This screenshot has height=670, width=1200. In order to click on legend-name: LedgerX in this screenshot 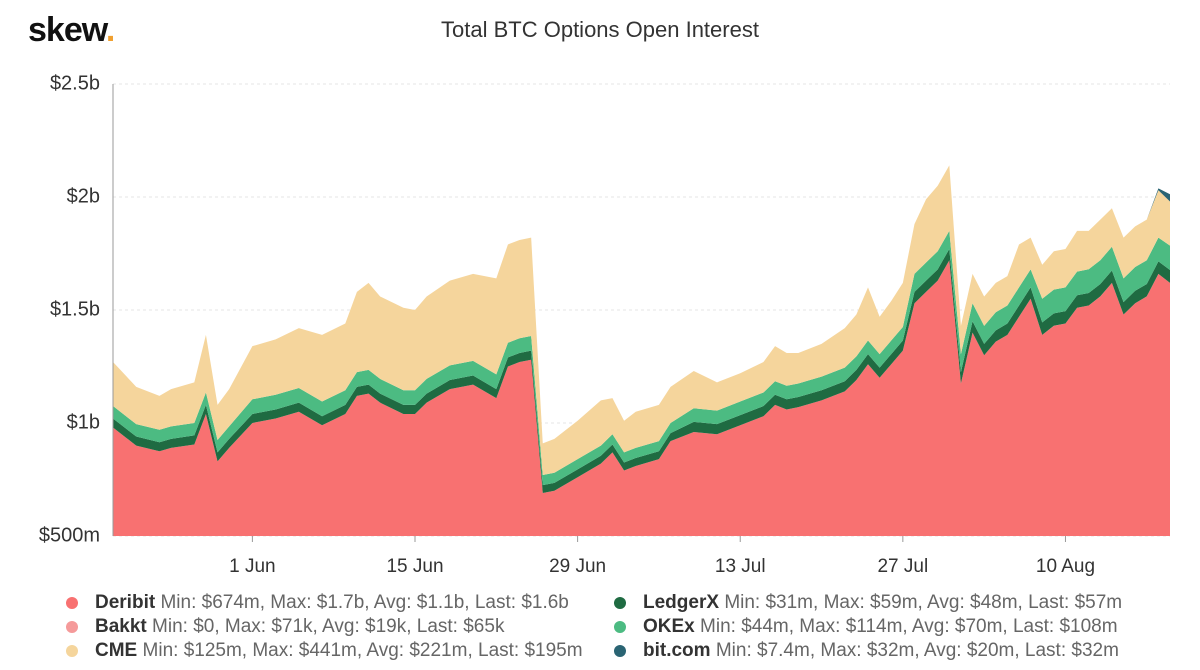, I will do `click(681, 602)`.